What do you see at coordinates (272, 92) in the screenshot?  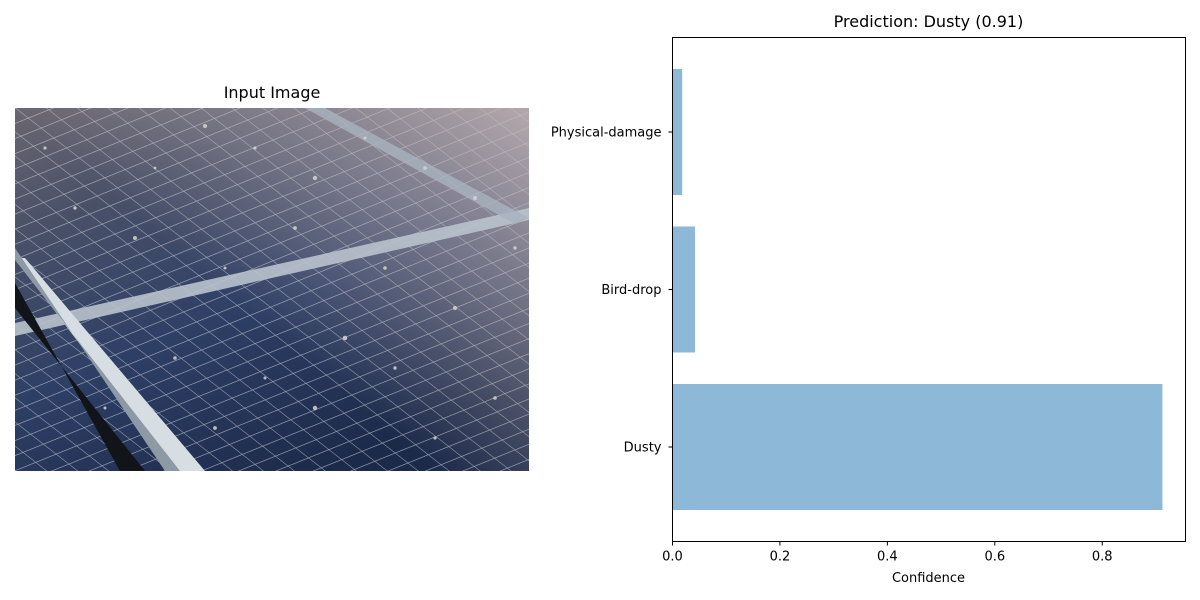 I see `input-image-title: Input Image` at bounding box center [272, 92].